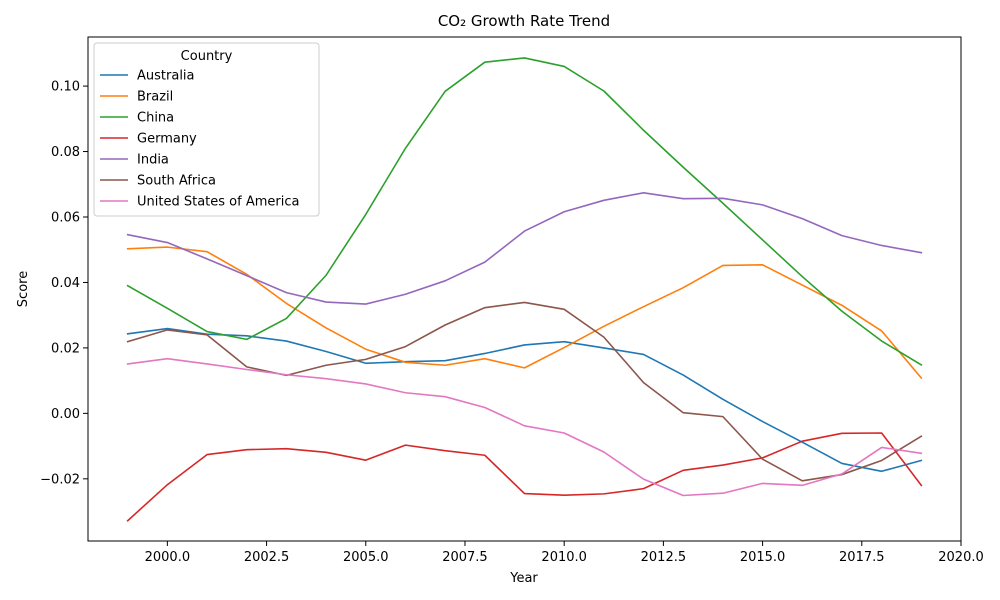 This screenshot has width=1000, height=600. Describe the element at coordinates (155, 118) in the screenshot. I see `legend-entry-label: China` at that location.